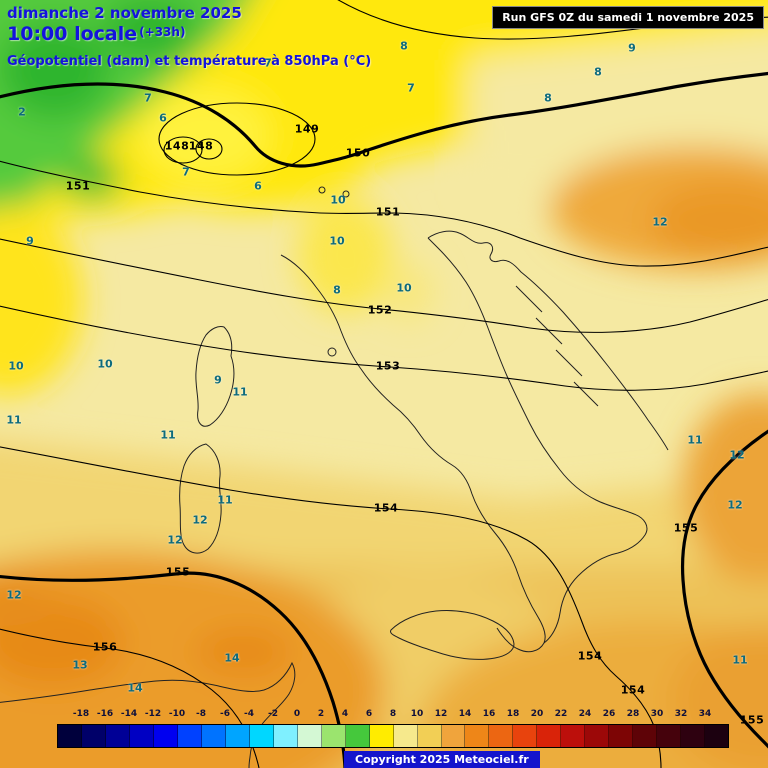  What do you see at coordinates (417, 714) in the screenshot?
I see `colorbar-tick: 10` at bounding box center [417, 714].